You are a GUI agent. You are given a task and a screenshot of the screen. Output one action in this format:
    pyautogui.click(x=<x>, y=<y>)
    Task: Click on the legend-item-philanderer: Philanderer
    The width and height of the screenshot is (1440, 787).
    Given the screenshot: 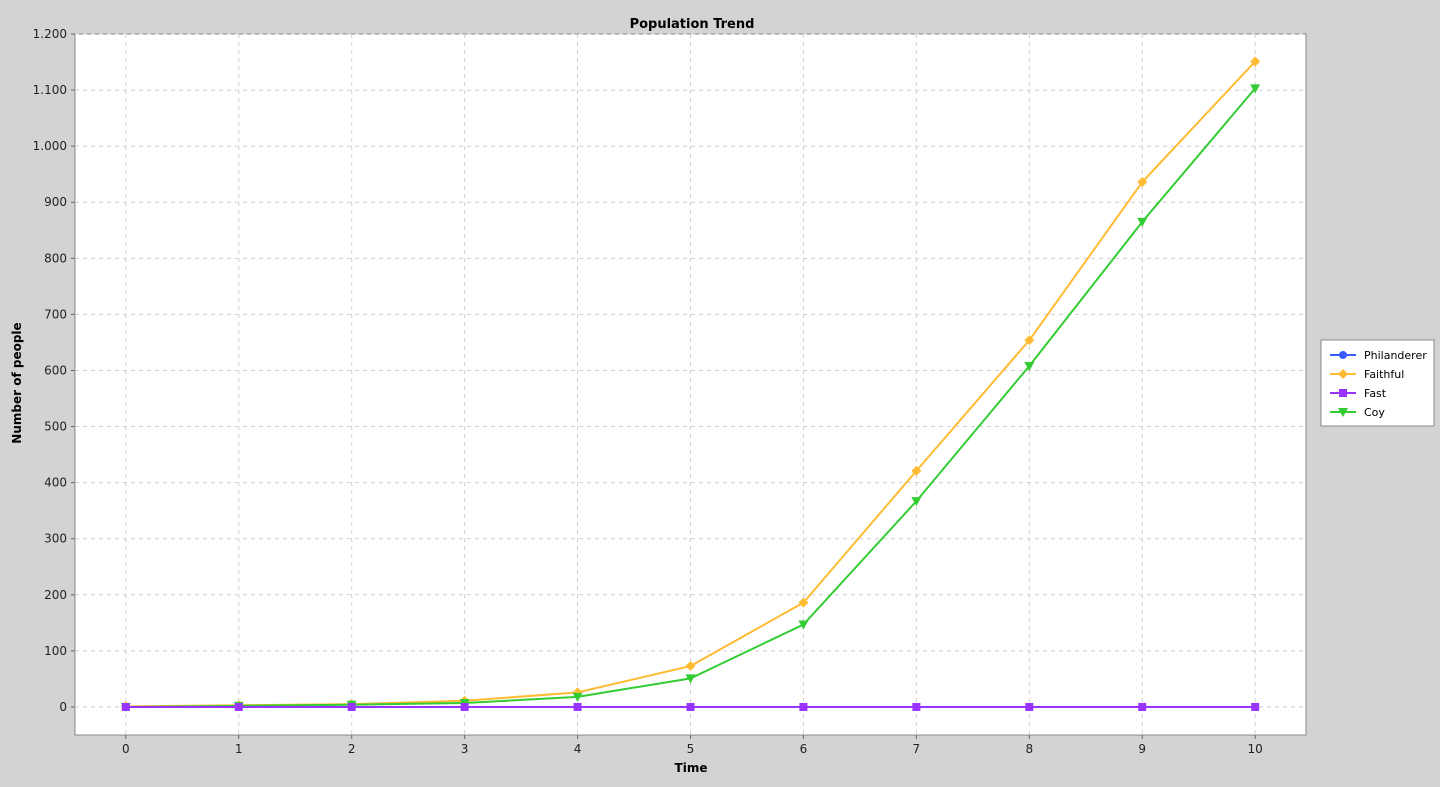 What is the action you would take?
    pyautogui.click(x=1378, y=355)
    